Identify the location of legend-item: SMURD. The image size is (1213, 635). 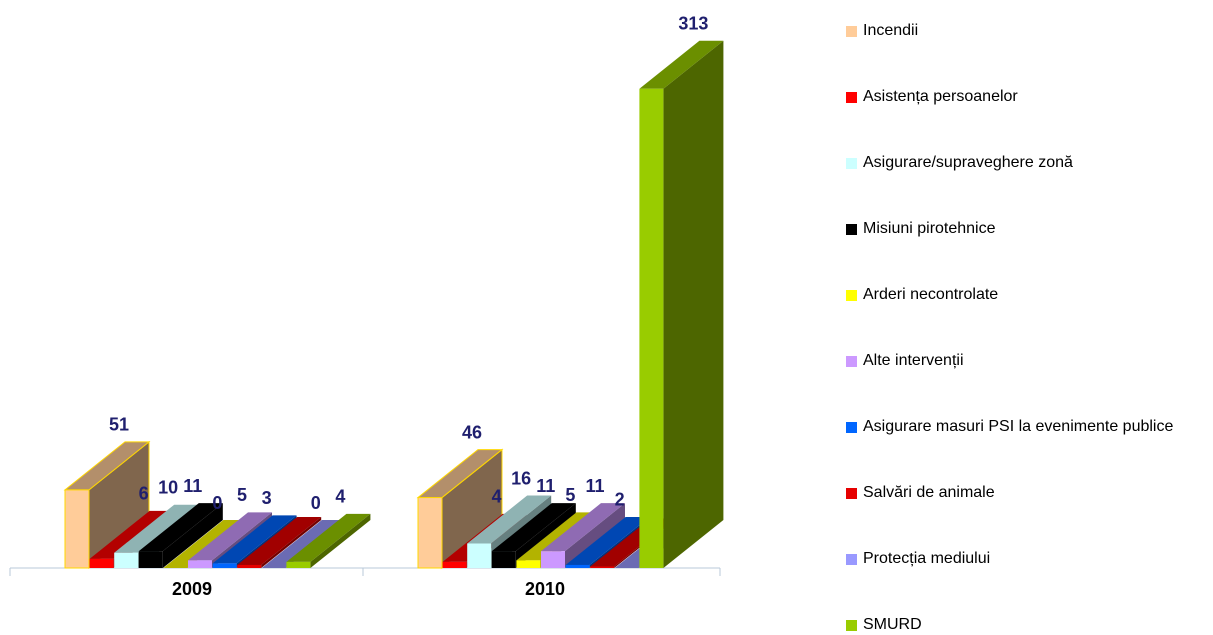
(1028, 625).